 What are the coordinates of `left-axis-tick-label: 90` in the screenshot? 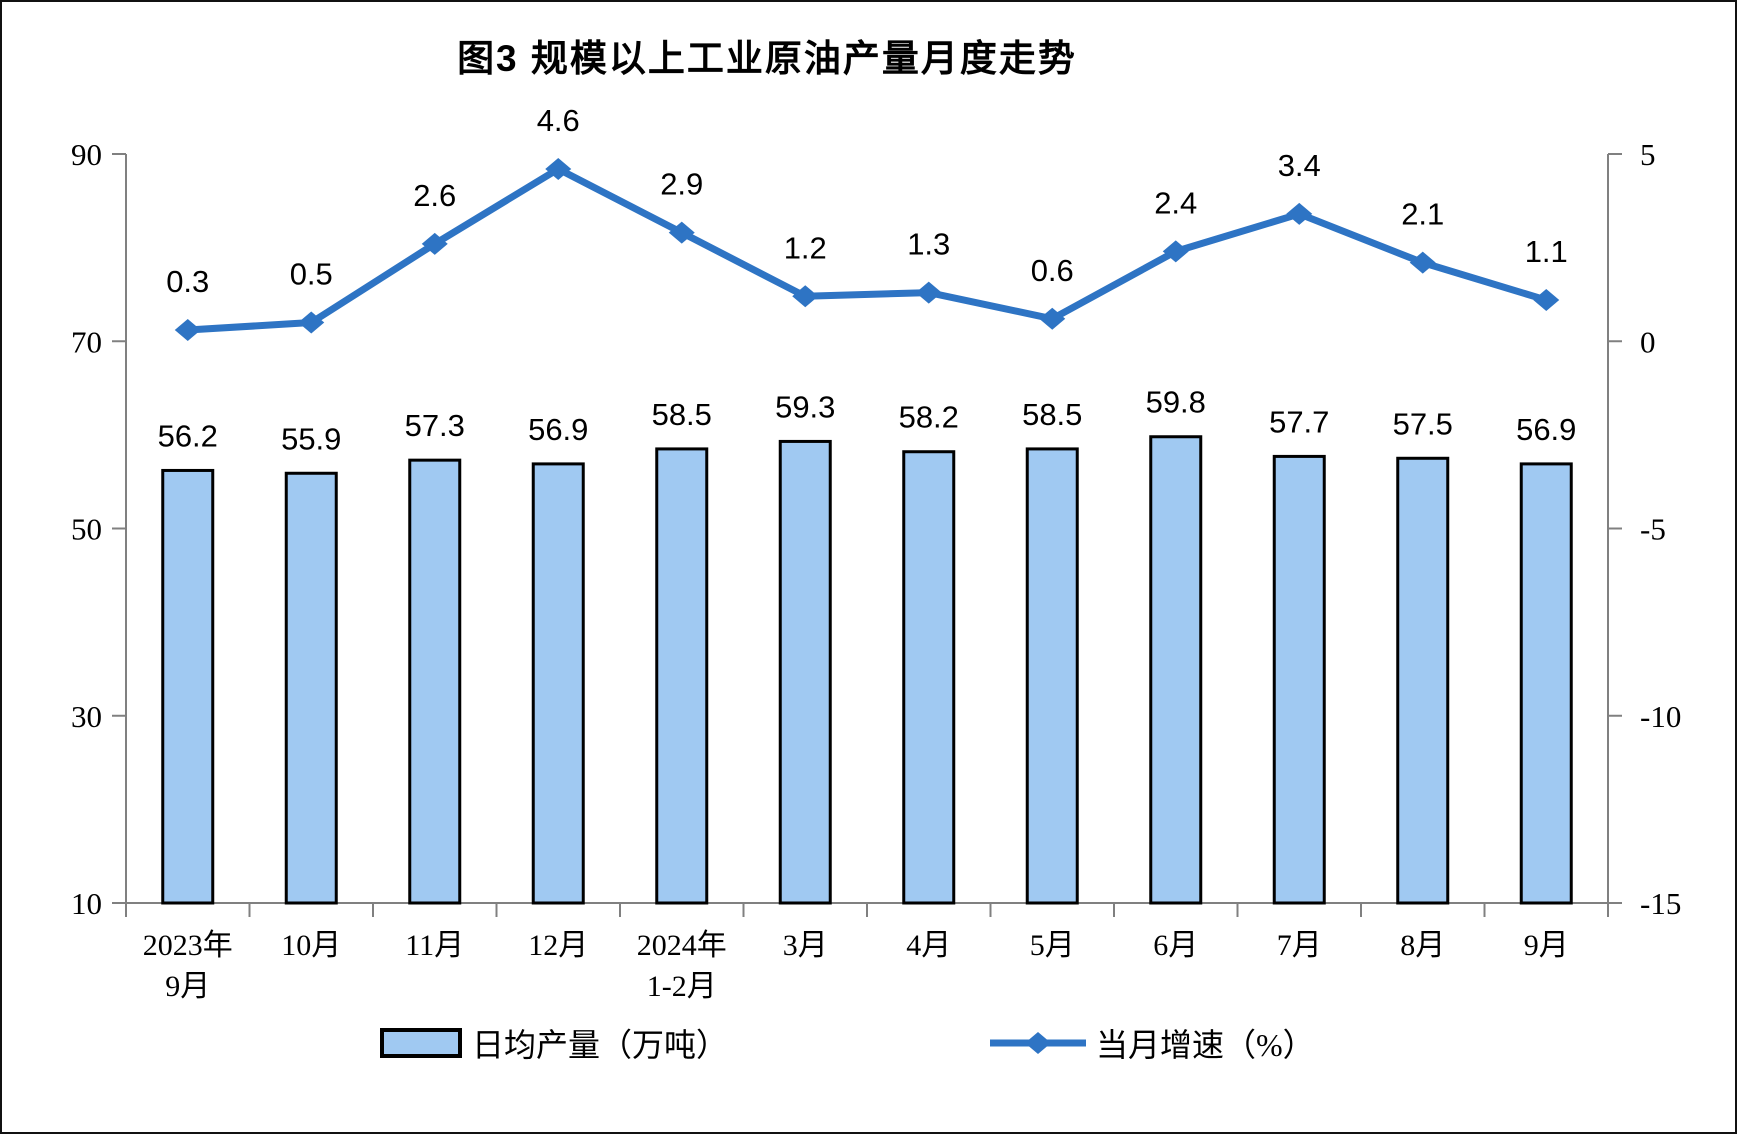 It's located at (86, 154).